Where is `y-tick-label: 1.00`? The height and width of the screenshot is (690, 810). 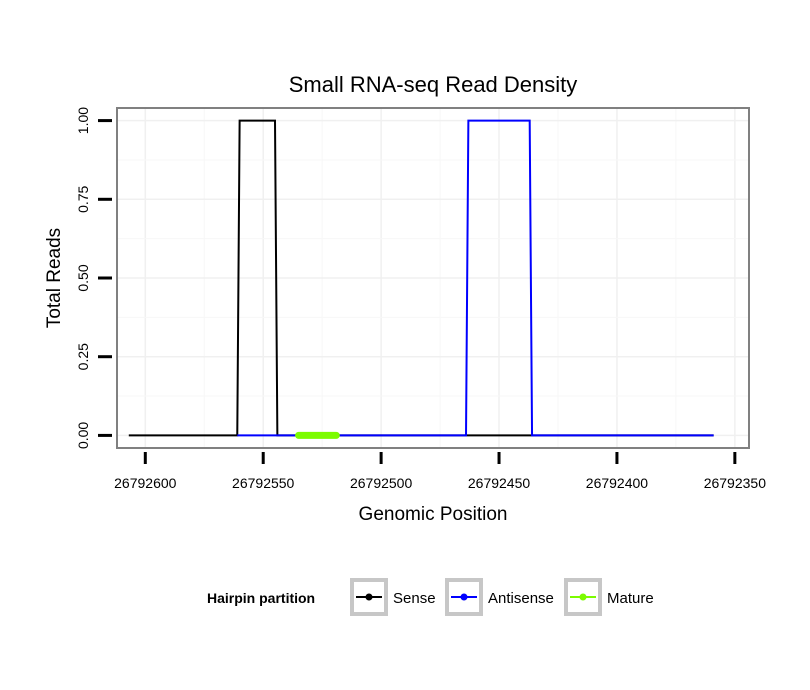
y-tick-label: 1.00 is located at coordinates (83, 120).